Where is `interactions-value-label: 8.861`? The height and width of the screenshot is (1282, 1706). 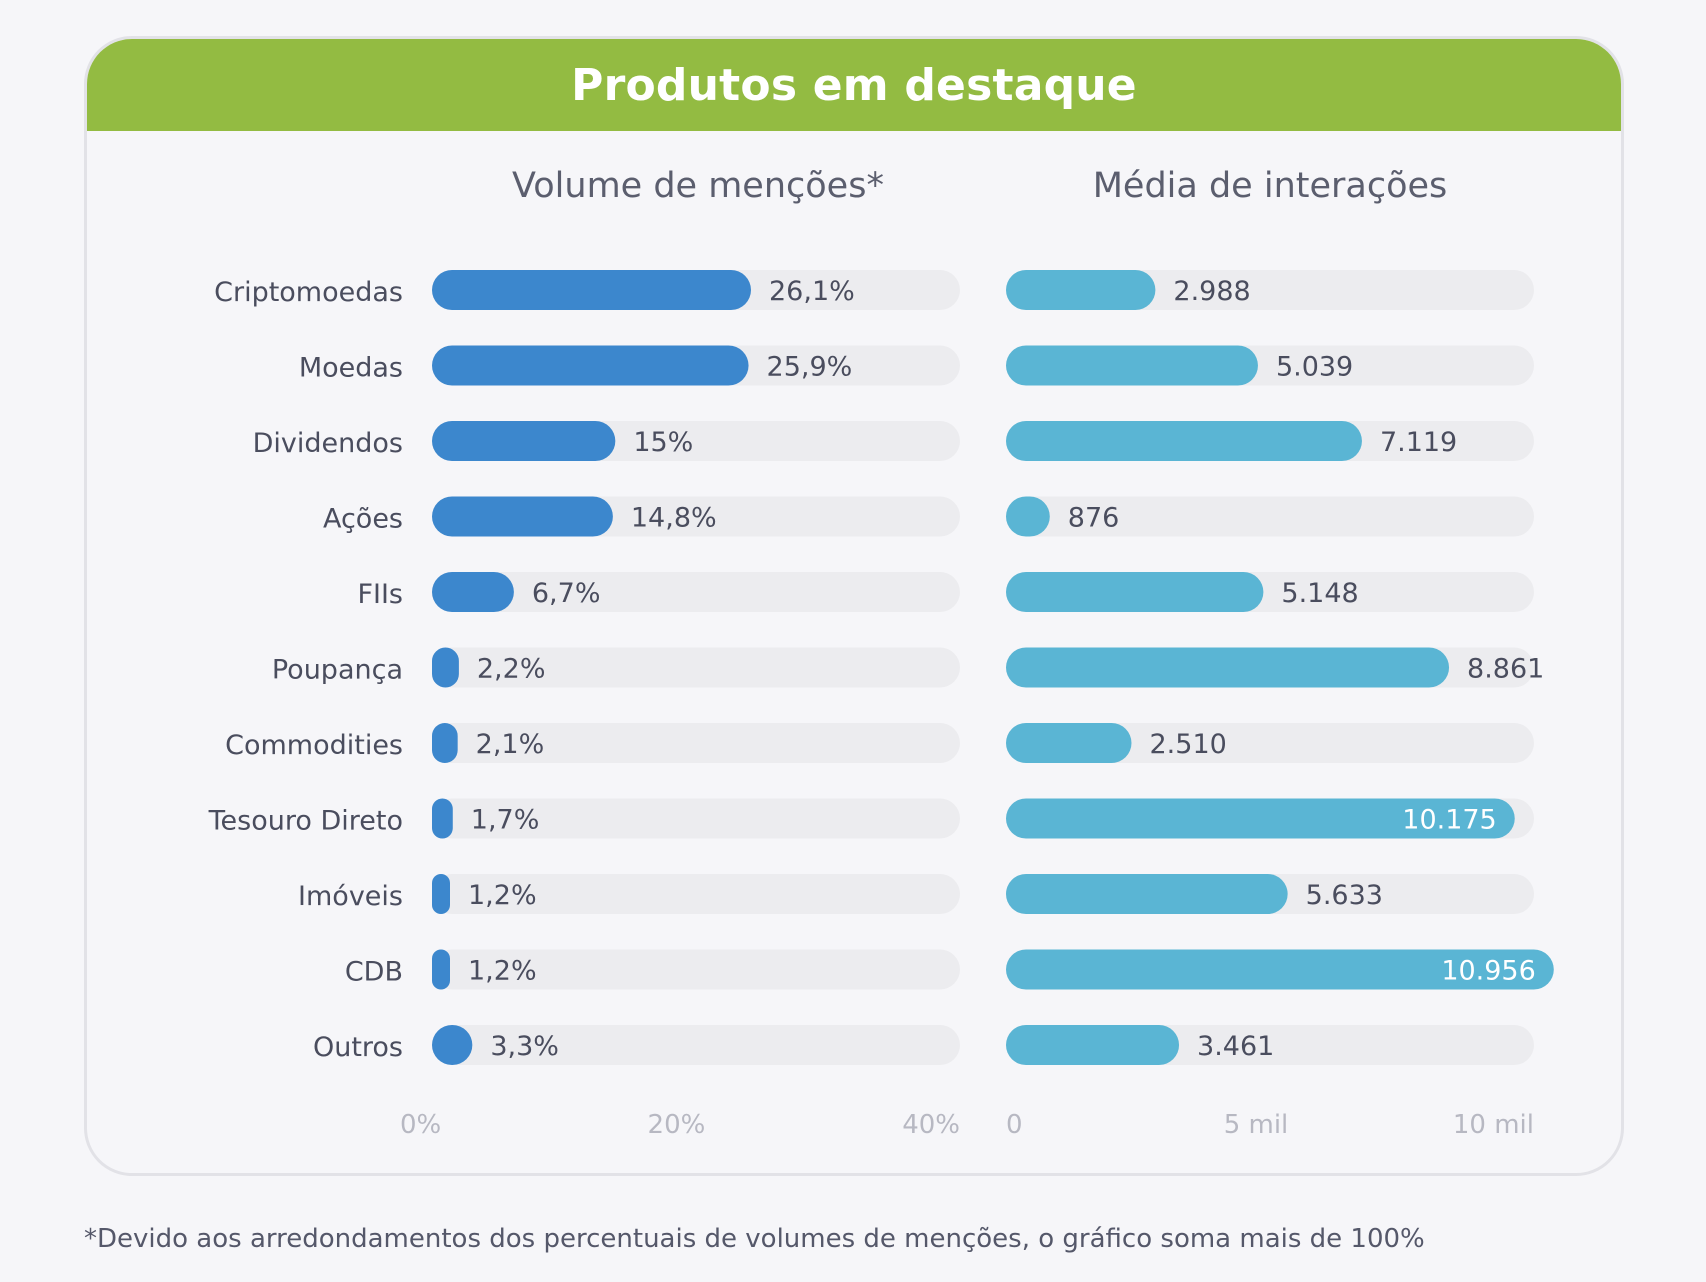 interactions-value-label: 8.861 is located at coordinates (1505, 669).